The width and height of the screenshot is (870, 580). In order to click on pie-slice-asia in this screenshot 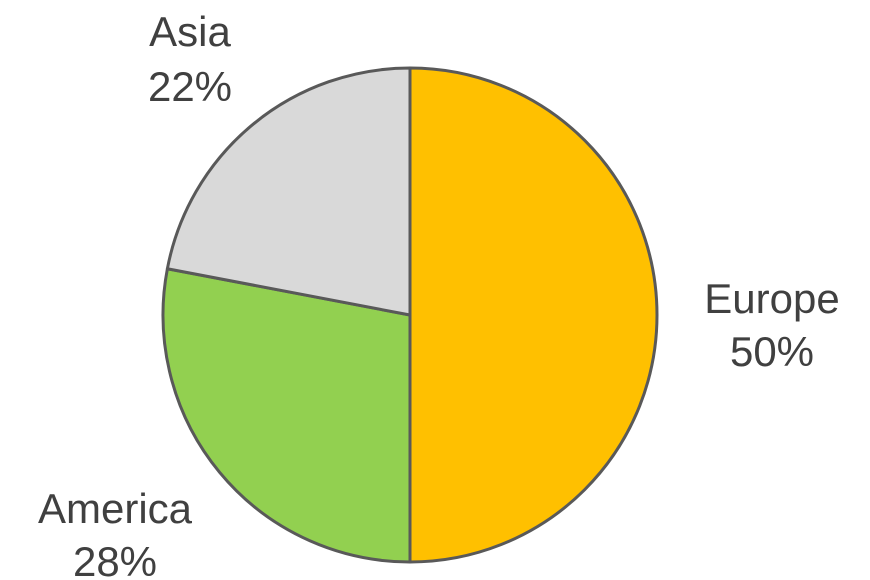, I will do `click(288, 191)`.